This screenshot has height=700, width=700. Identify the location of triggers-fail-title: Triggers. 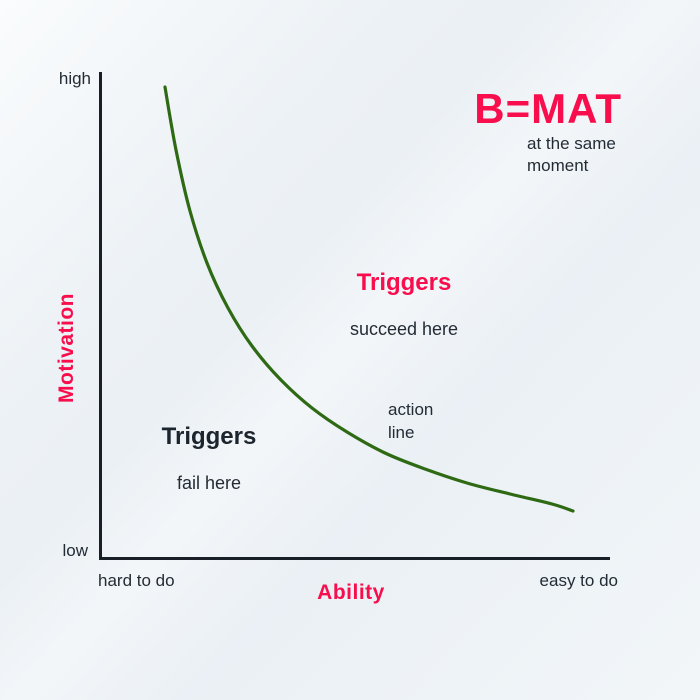
(209, 436).